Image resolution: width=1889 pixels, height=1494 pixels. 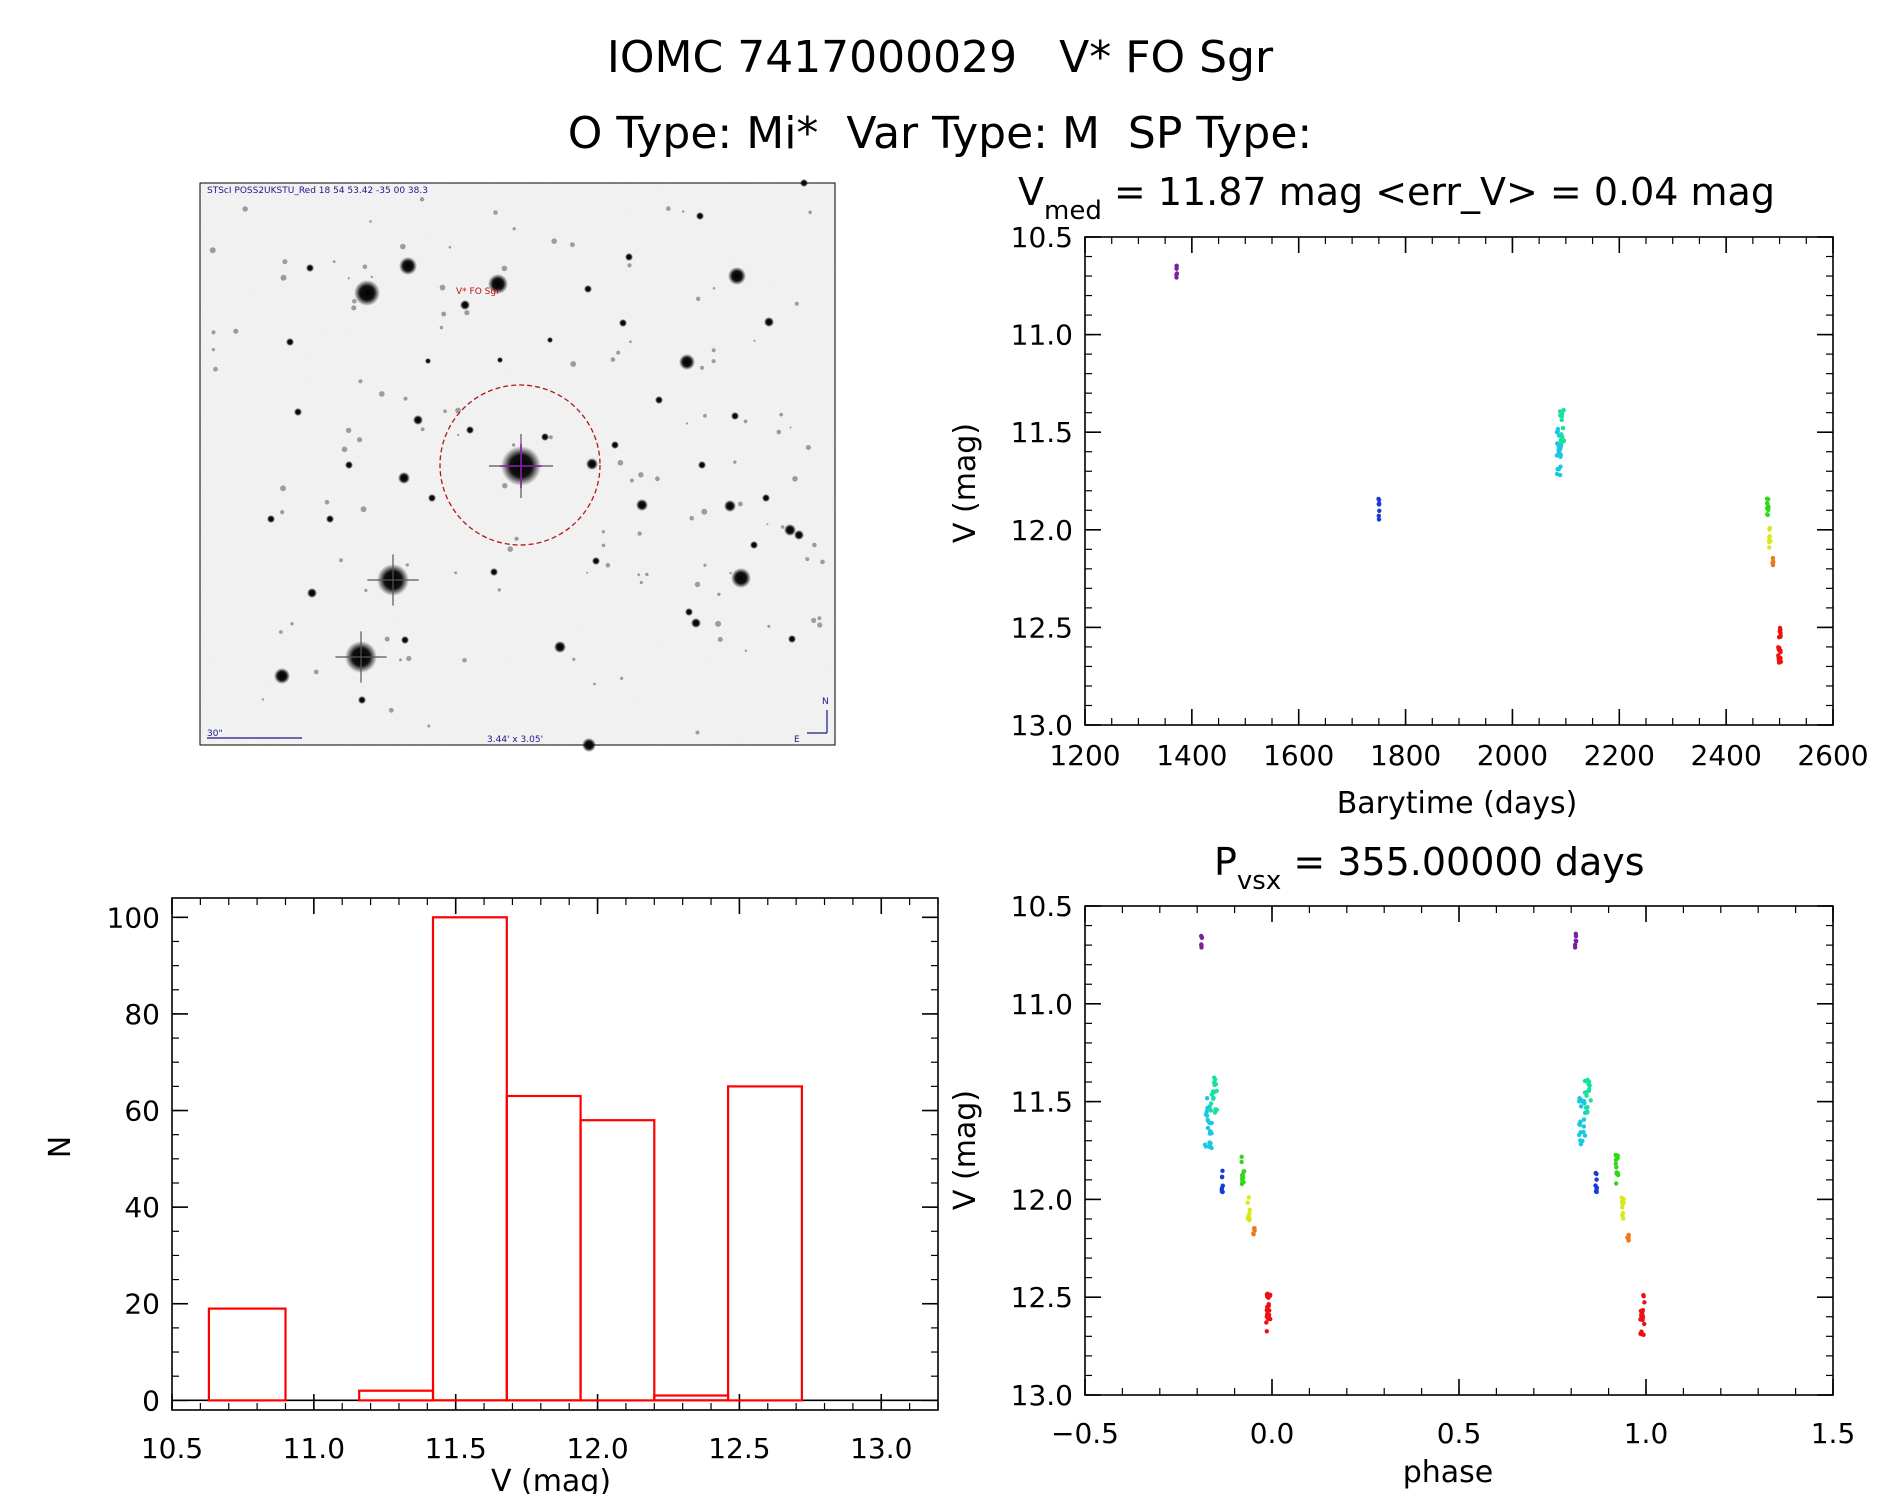 What do you see at coordinates (1405, 755) in the screenshot?
I see `lightcurve-xtick-label: 1800` at bounding box center [1405, 755].